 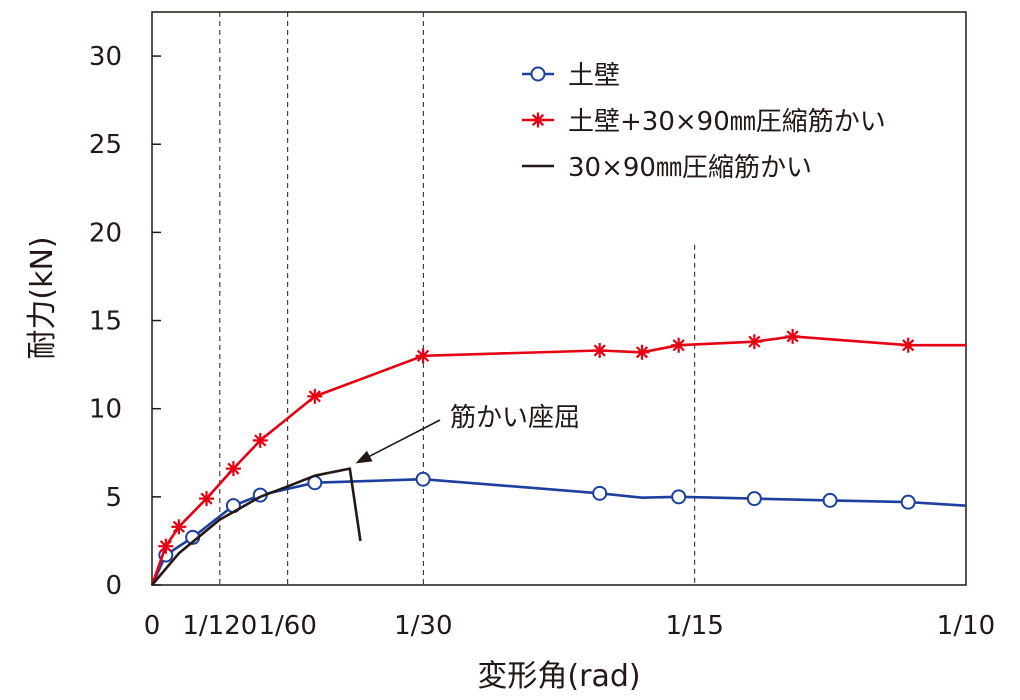 I want to click on legend-label-series-2: 30×90㎜圧縮筋かい, so click(x=690, y=168).